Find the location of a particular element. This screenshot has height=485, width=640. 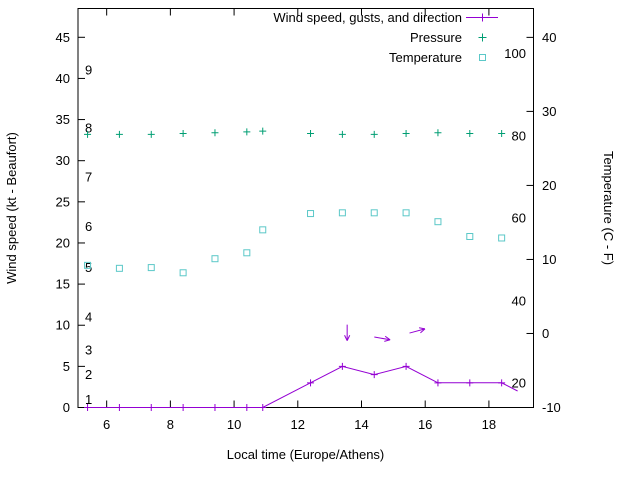

x-tick-label: 18 is located at coordinates (489, 424).